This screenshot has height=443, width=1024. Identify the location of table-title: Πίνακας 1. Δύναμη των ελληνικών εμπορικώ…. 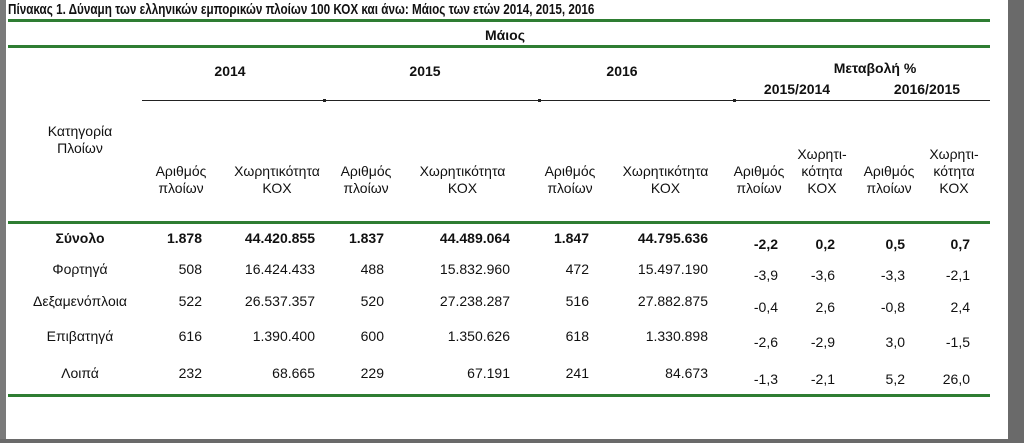
(301, 9).